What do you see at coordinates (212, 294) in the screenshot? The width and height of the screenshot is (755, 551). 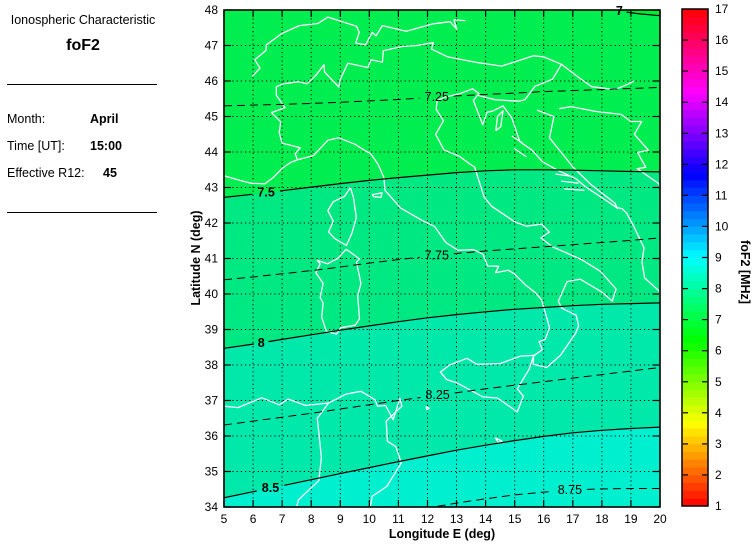 I see `y-tick-label: 40` at bounding box center [212, 294].